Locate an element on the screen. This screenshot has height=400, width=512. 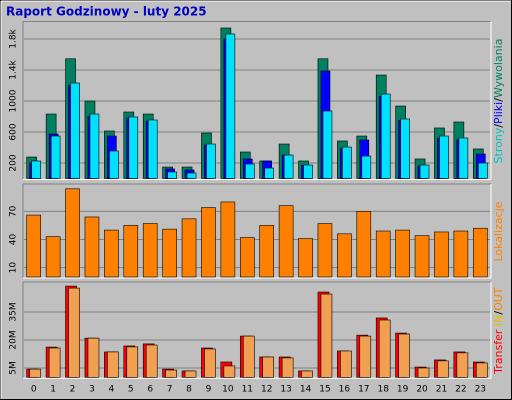
y-tick-label: 10 is located at coordinates (14, 268).